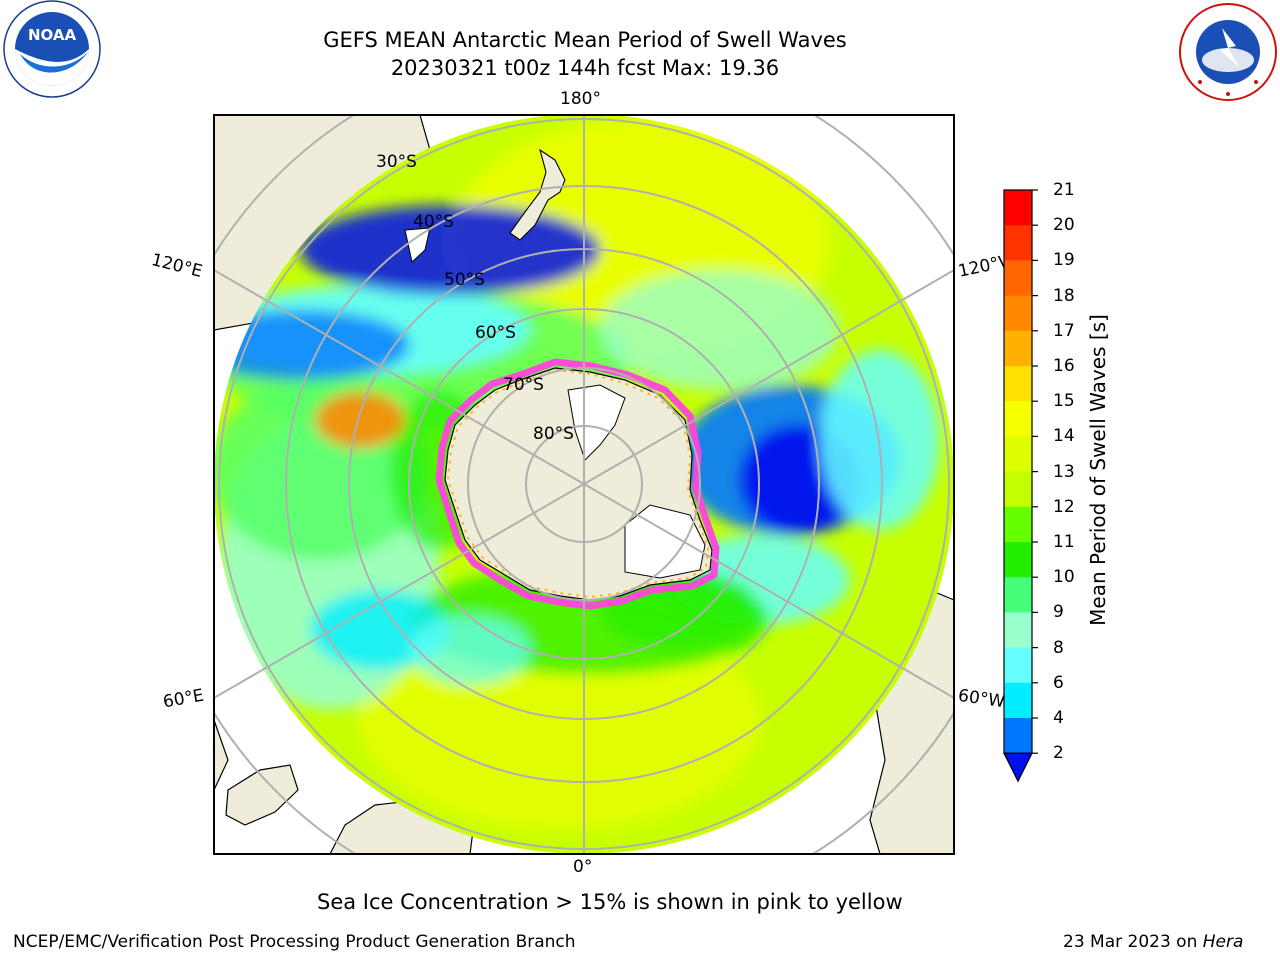 The height and width of the screenshot is (960, 1280). Describe the element at coordinates (583, 867) in the screenshot. I see `lon-label-0: 0°` at that location.